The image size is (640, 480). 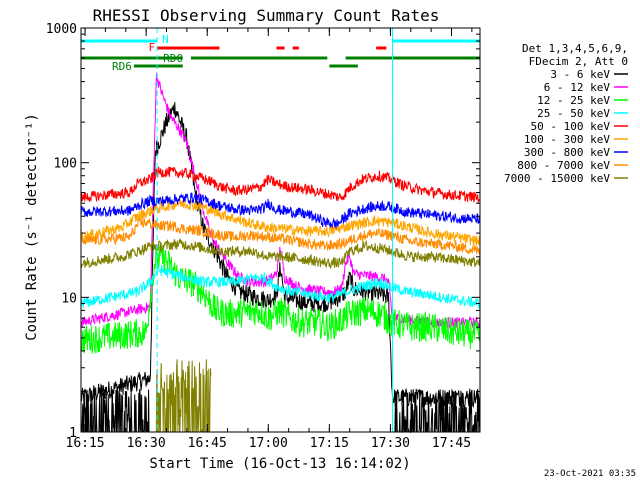 I want to click on x-tick-label: 17:45, so click(x=451, y=443).